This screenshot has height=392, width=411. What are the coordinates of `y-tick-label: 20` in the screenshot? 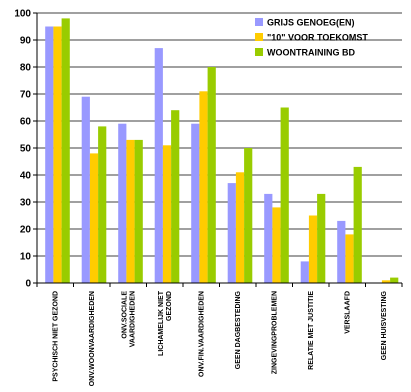 It's located at (26, 230).